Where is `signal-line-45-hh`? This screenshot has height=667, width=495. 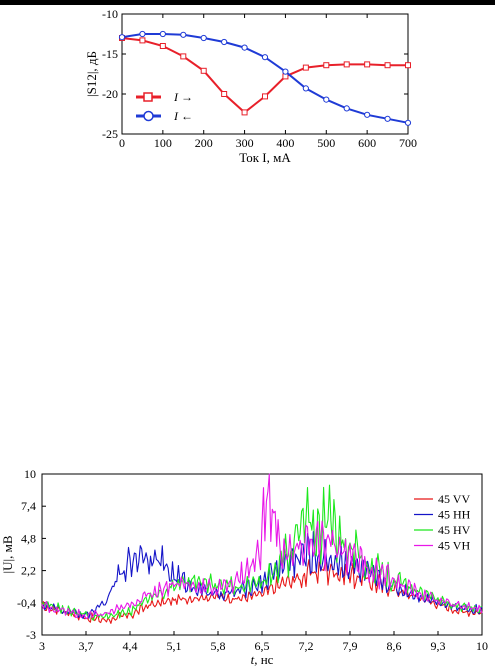 signal-line-45-hh is located at coordinates (262, 575).